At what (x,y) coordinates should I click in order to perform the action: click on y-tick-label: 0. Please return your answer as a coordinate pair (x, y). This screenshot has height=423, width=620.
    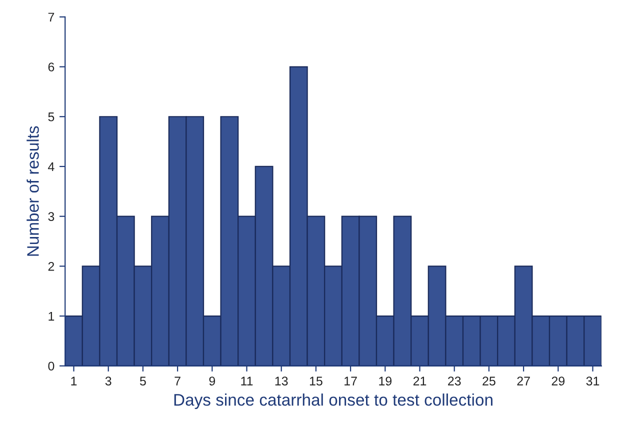
    Looking at the image, I should click on (51, 366).